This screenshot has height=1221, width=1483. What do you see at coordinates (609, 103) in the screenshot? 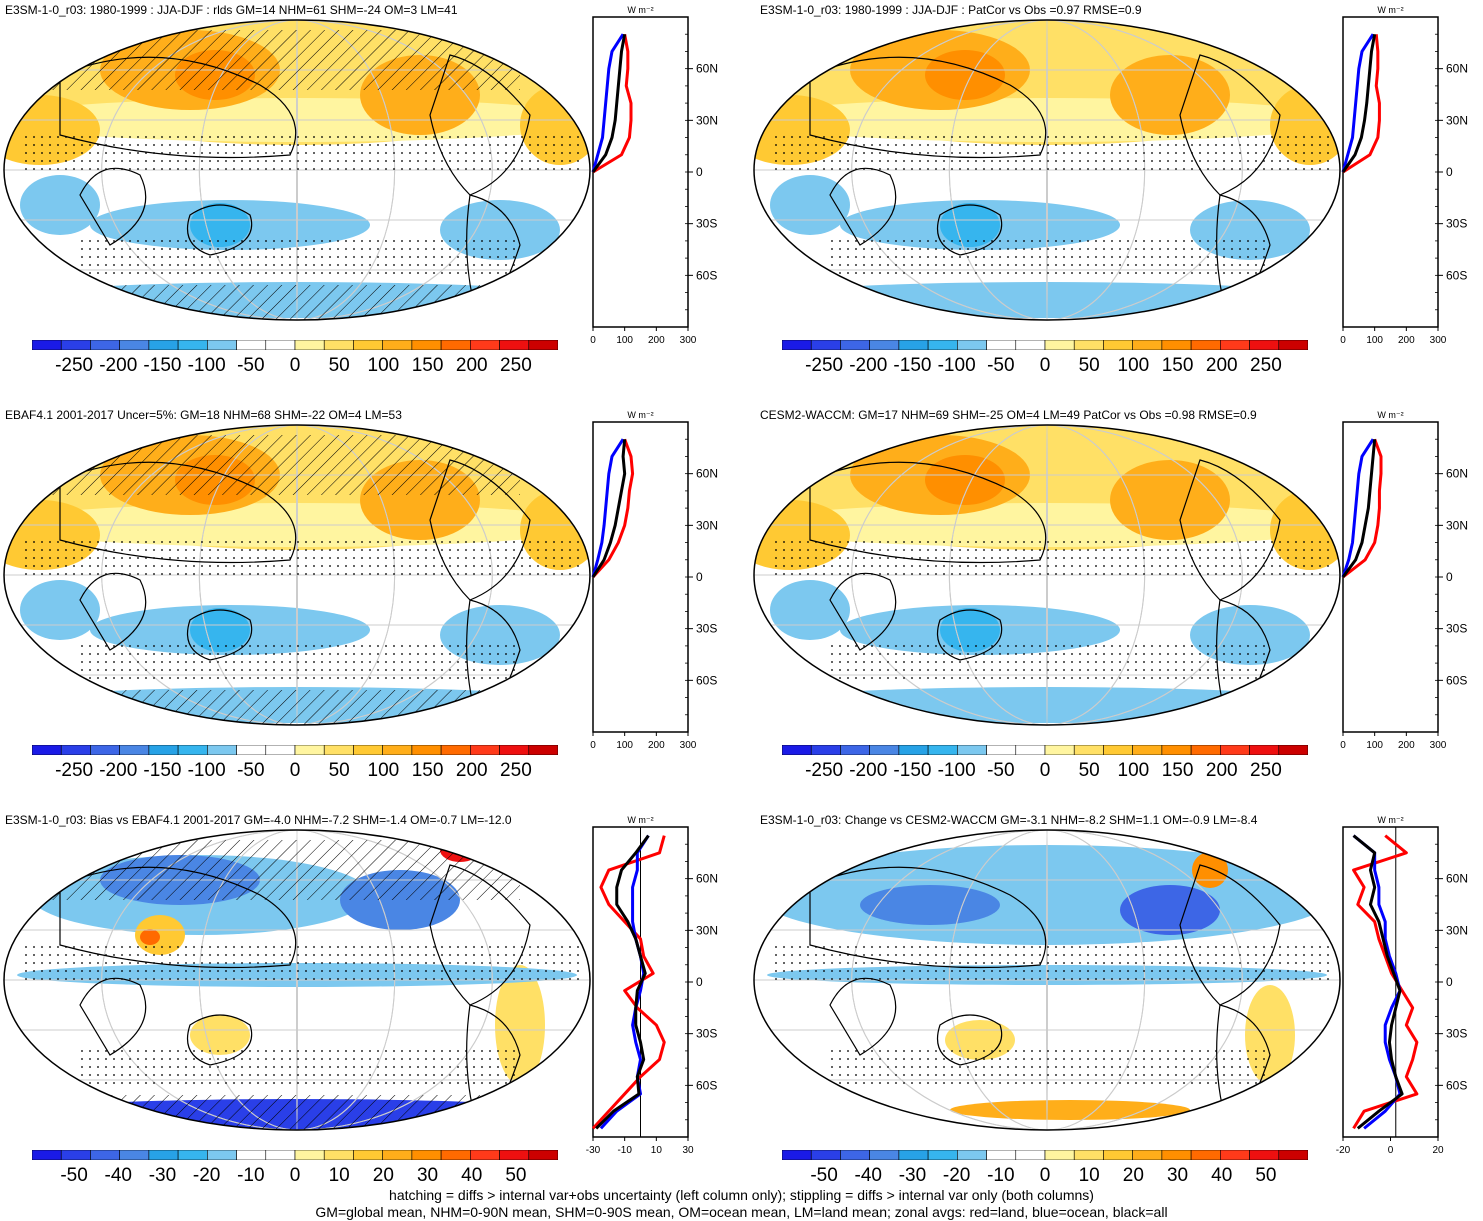
I see `zonal-line-all` at bounding box center [609, 103].